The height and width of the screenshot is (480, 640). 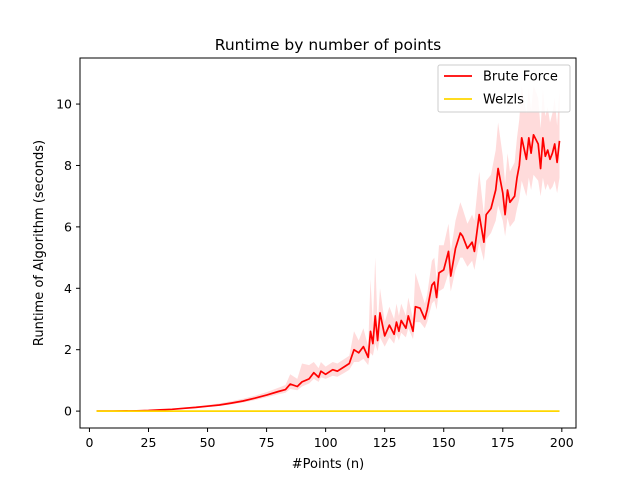 I want to click on x-tick-label: 100, so click(x=326, y=442).